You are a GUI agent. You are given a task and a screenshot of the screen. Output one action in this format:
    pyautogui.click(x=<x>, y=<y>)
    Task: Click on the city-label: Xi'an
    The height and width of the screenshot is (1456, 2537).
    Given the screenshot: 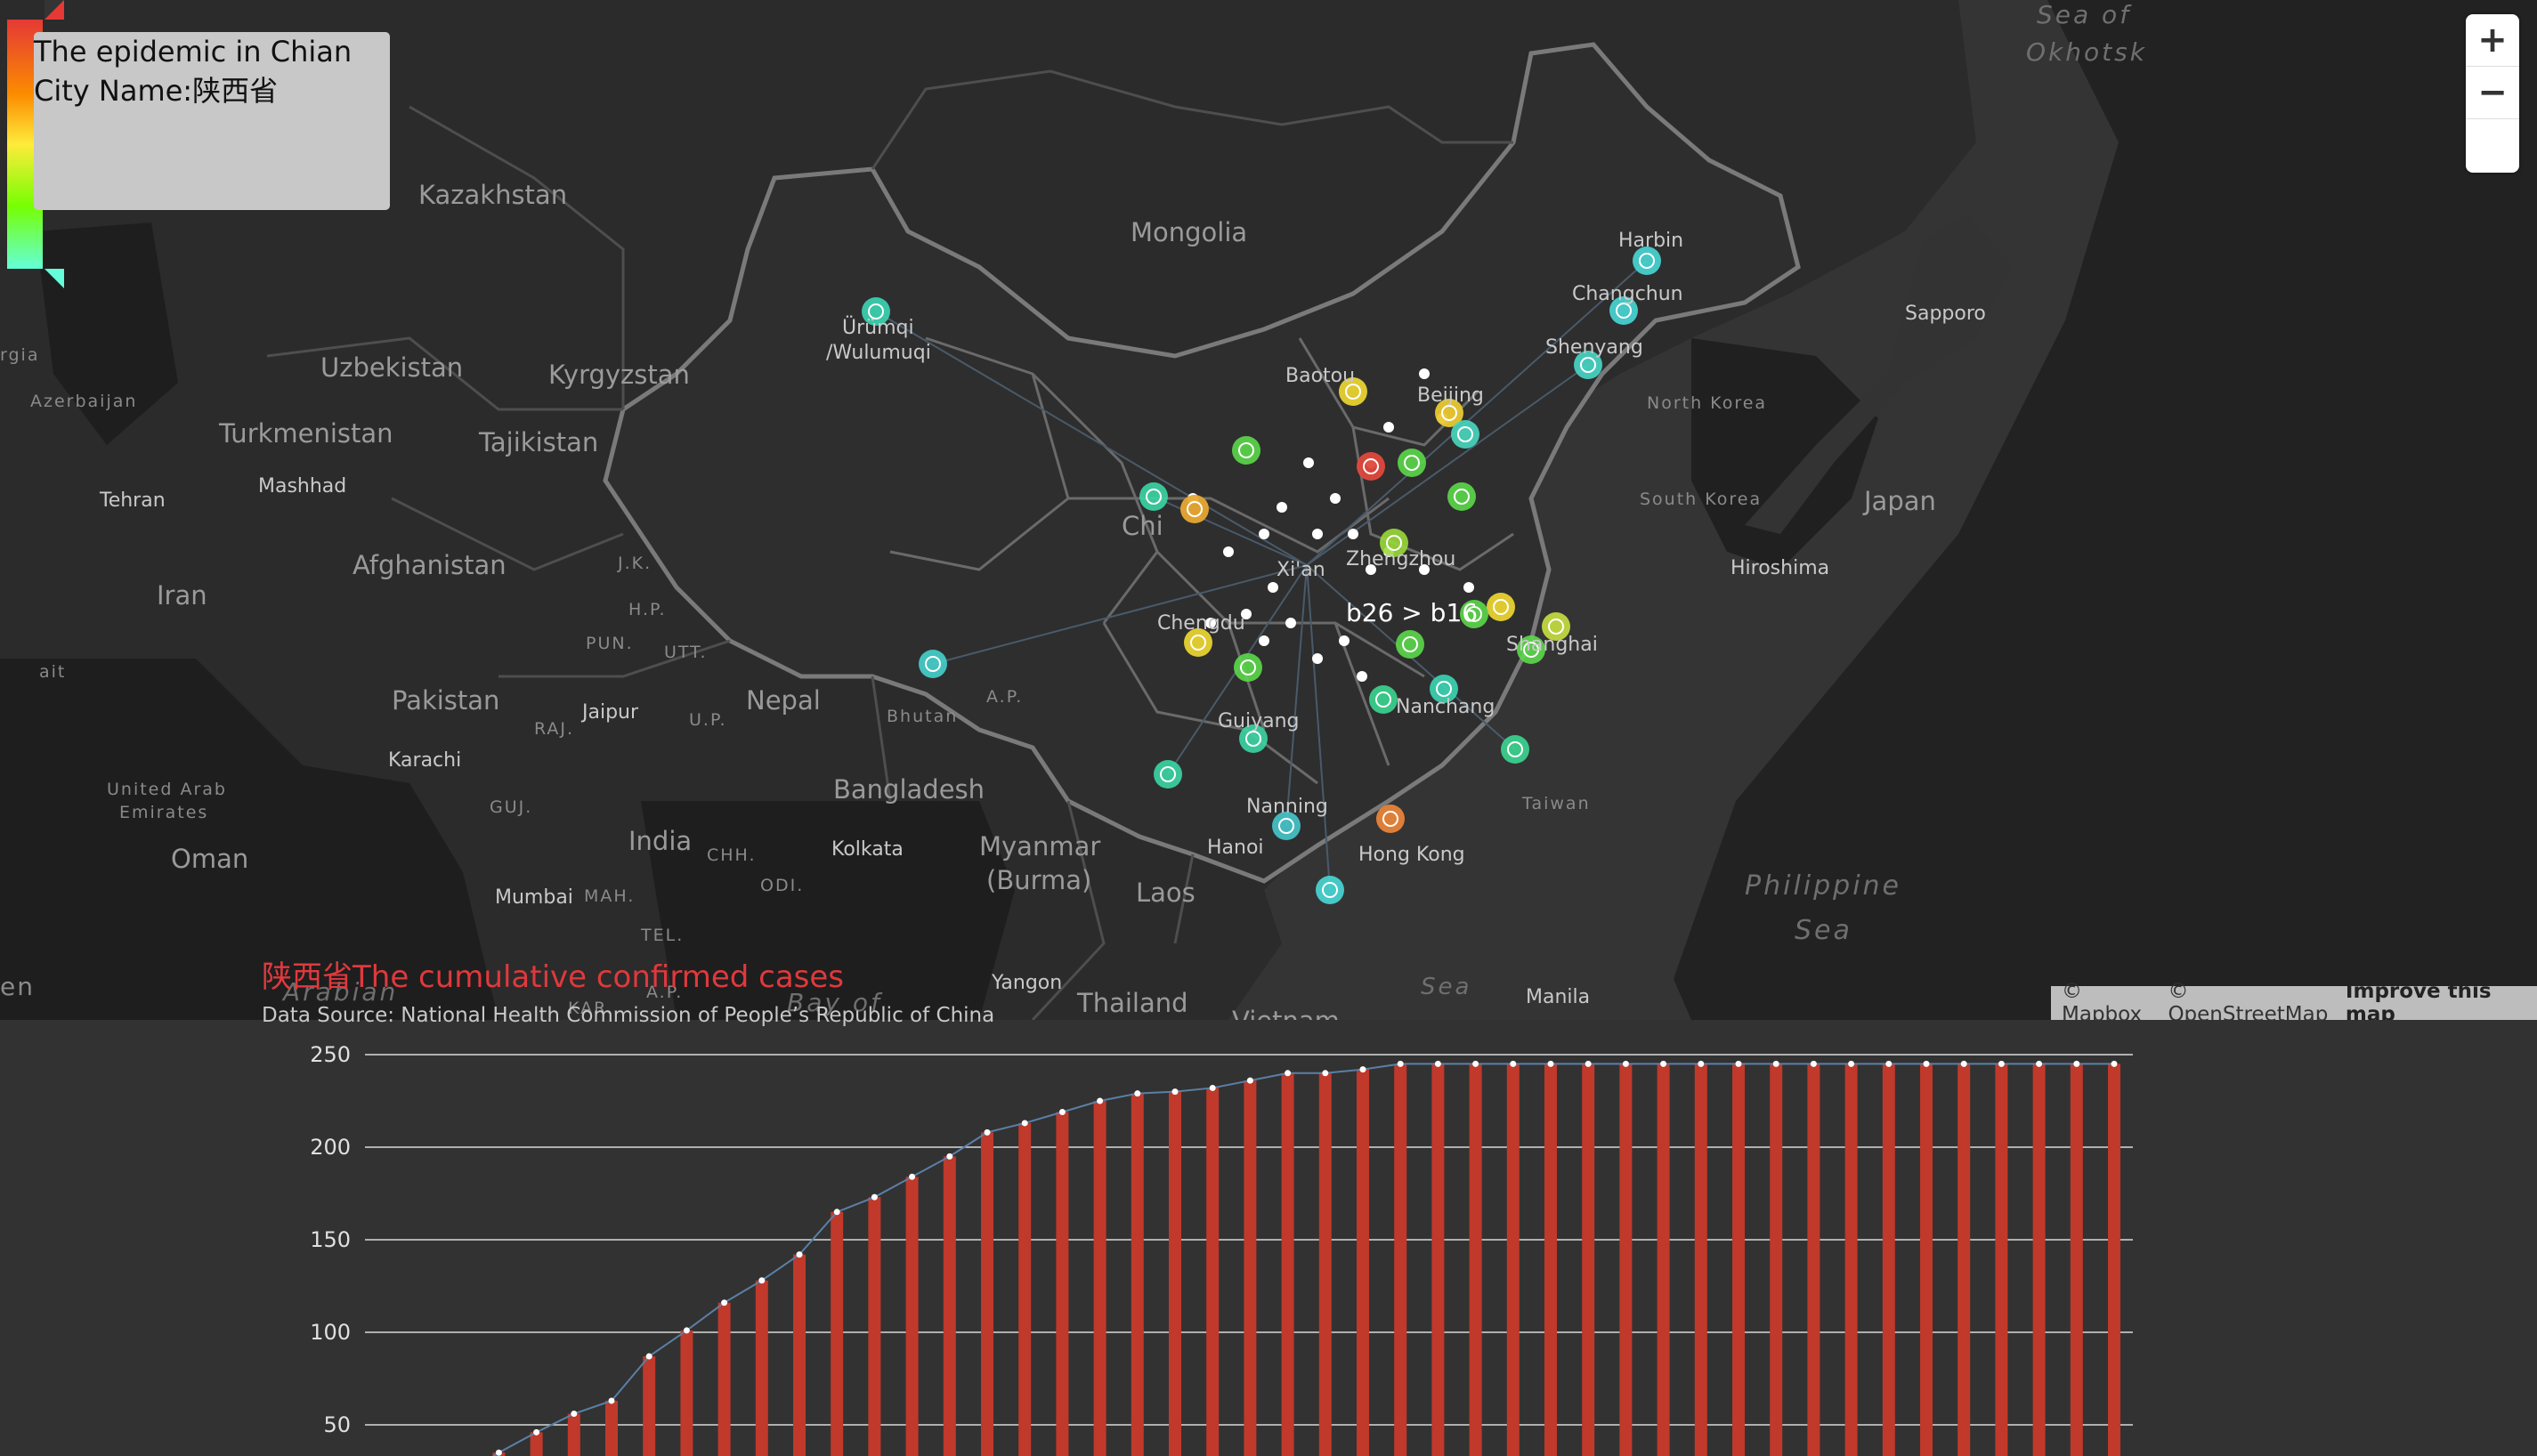 What is the action you would take?
    pyautogui.click(x=1301, y=570)
    